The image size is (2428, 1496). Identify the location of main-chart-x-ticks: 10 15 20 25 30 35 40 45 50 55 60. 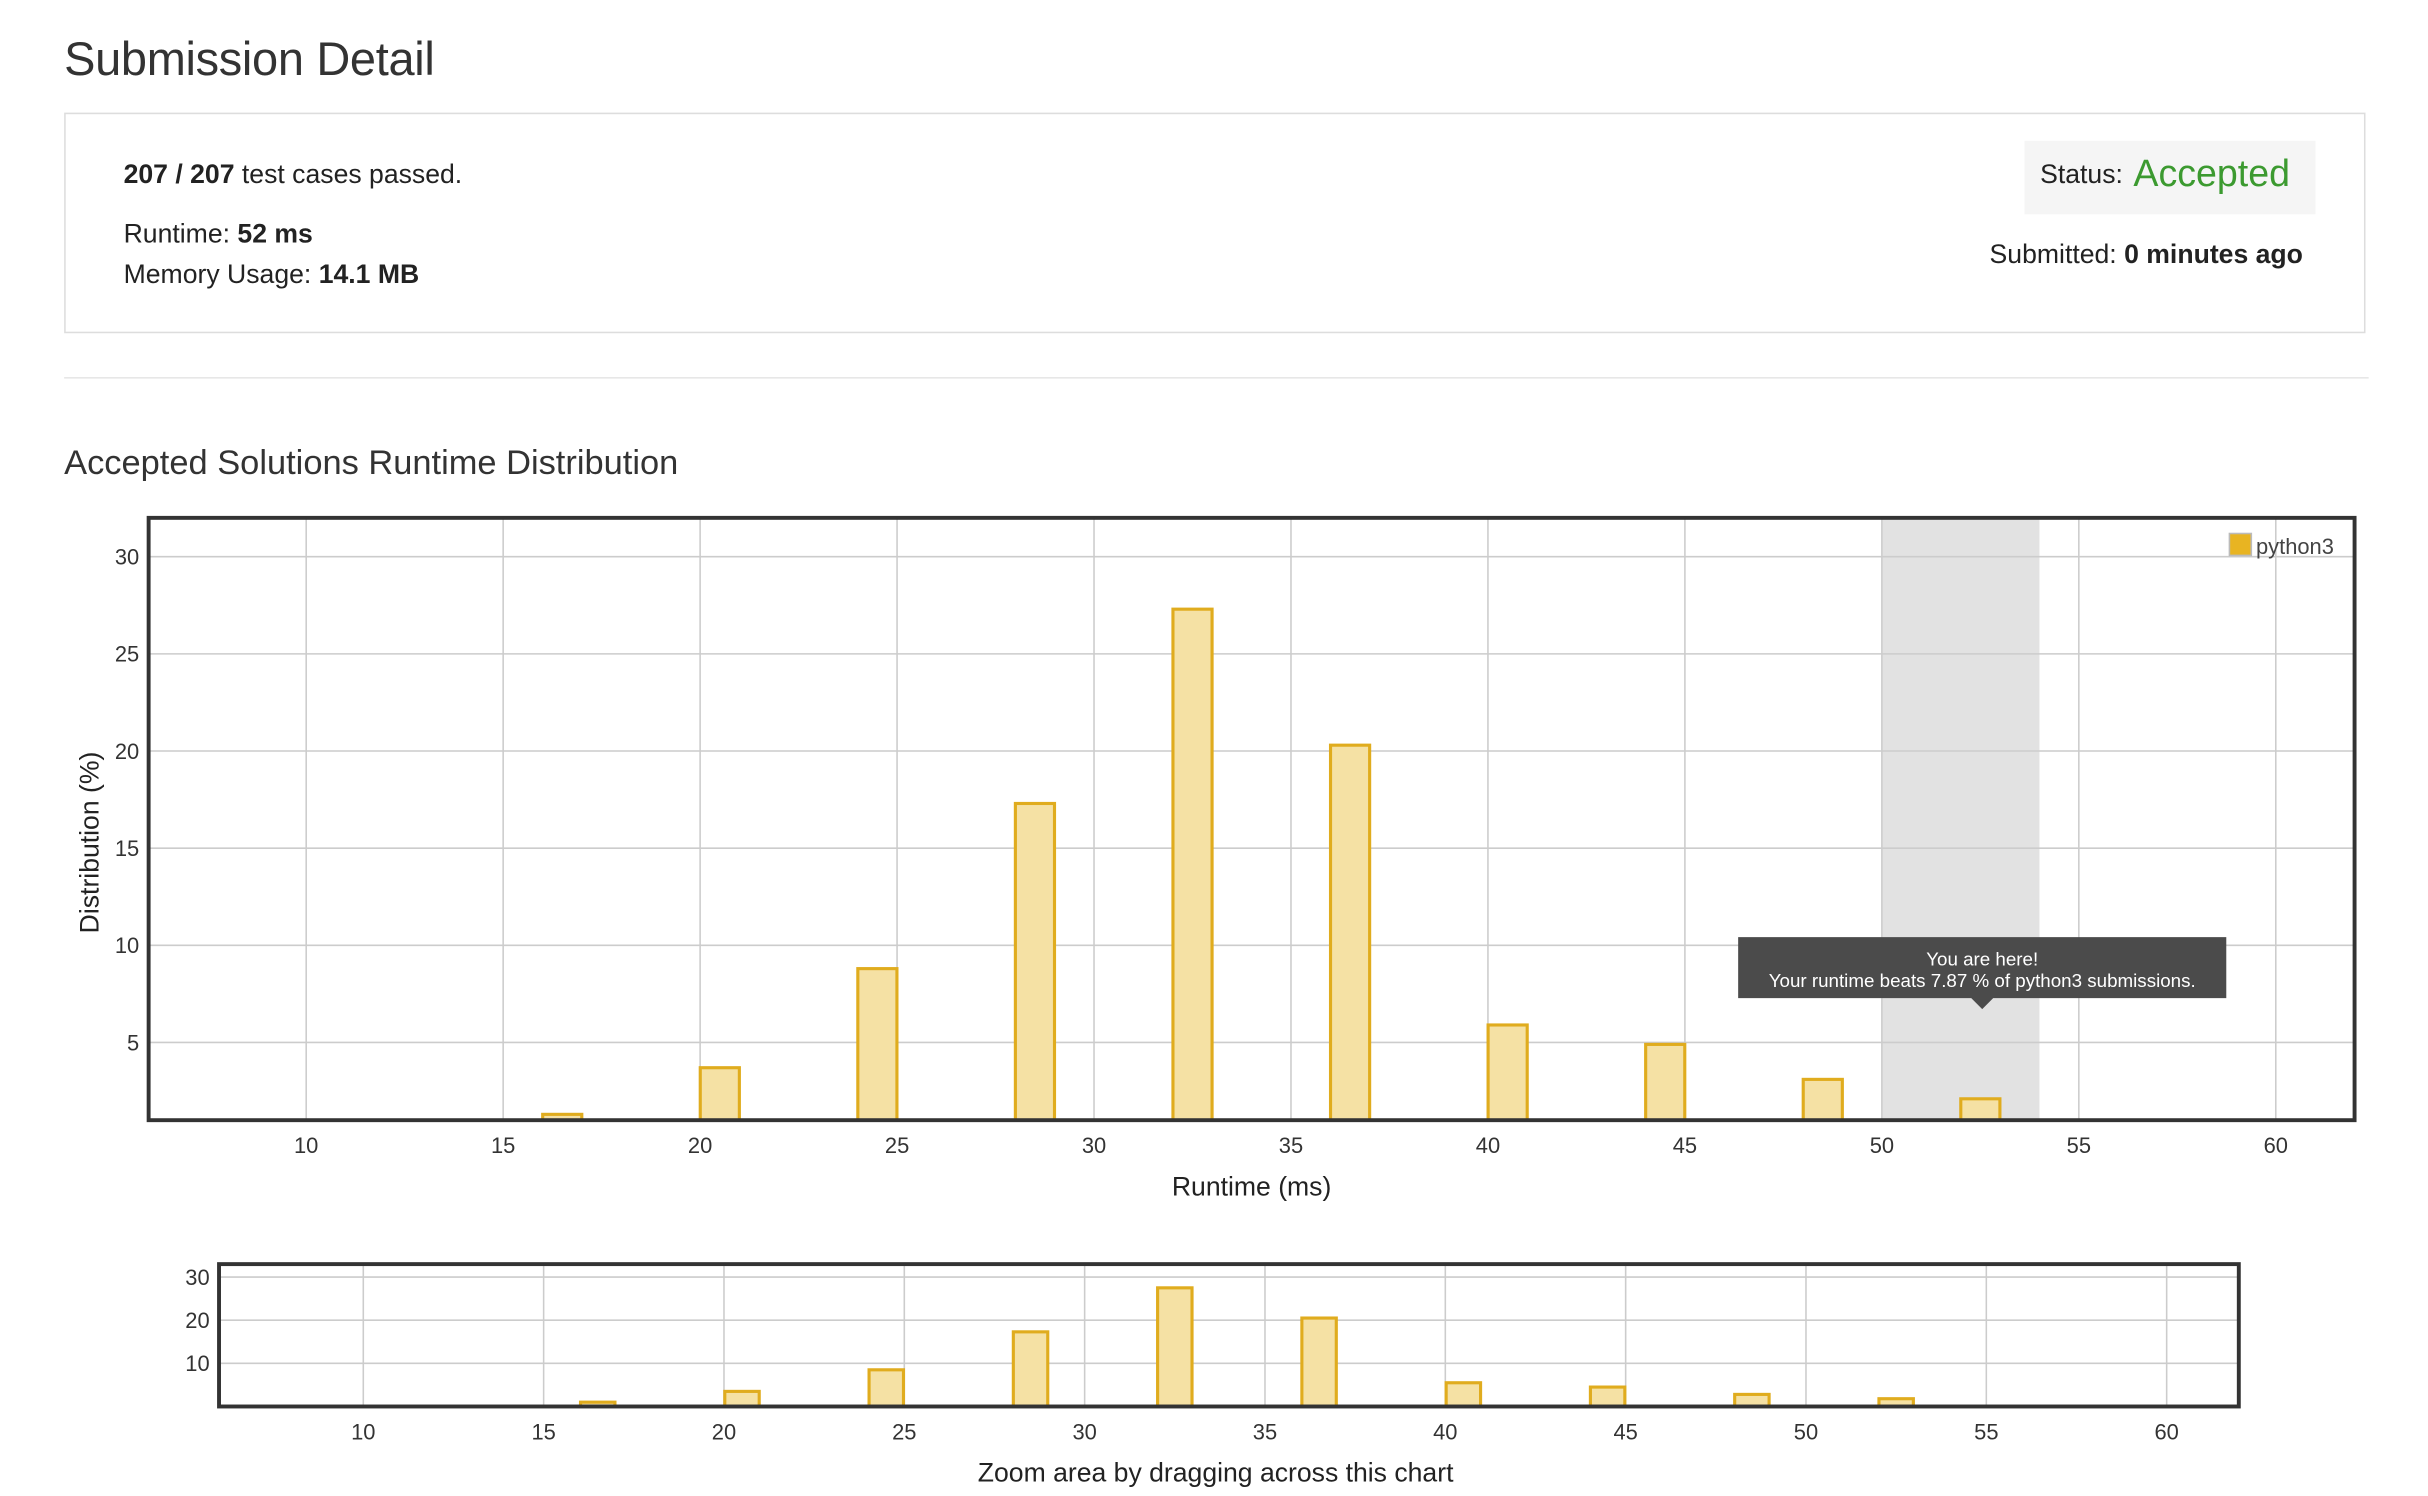
(1291, 1145).